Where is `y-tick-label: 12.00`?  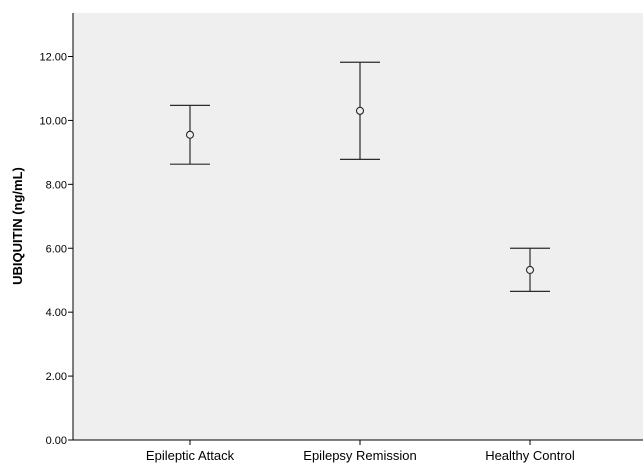
y-tick-label: 12.00 is located at coordinates (53, 58).